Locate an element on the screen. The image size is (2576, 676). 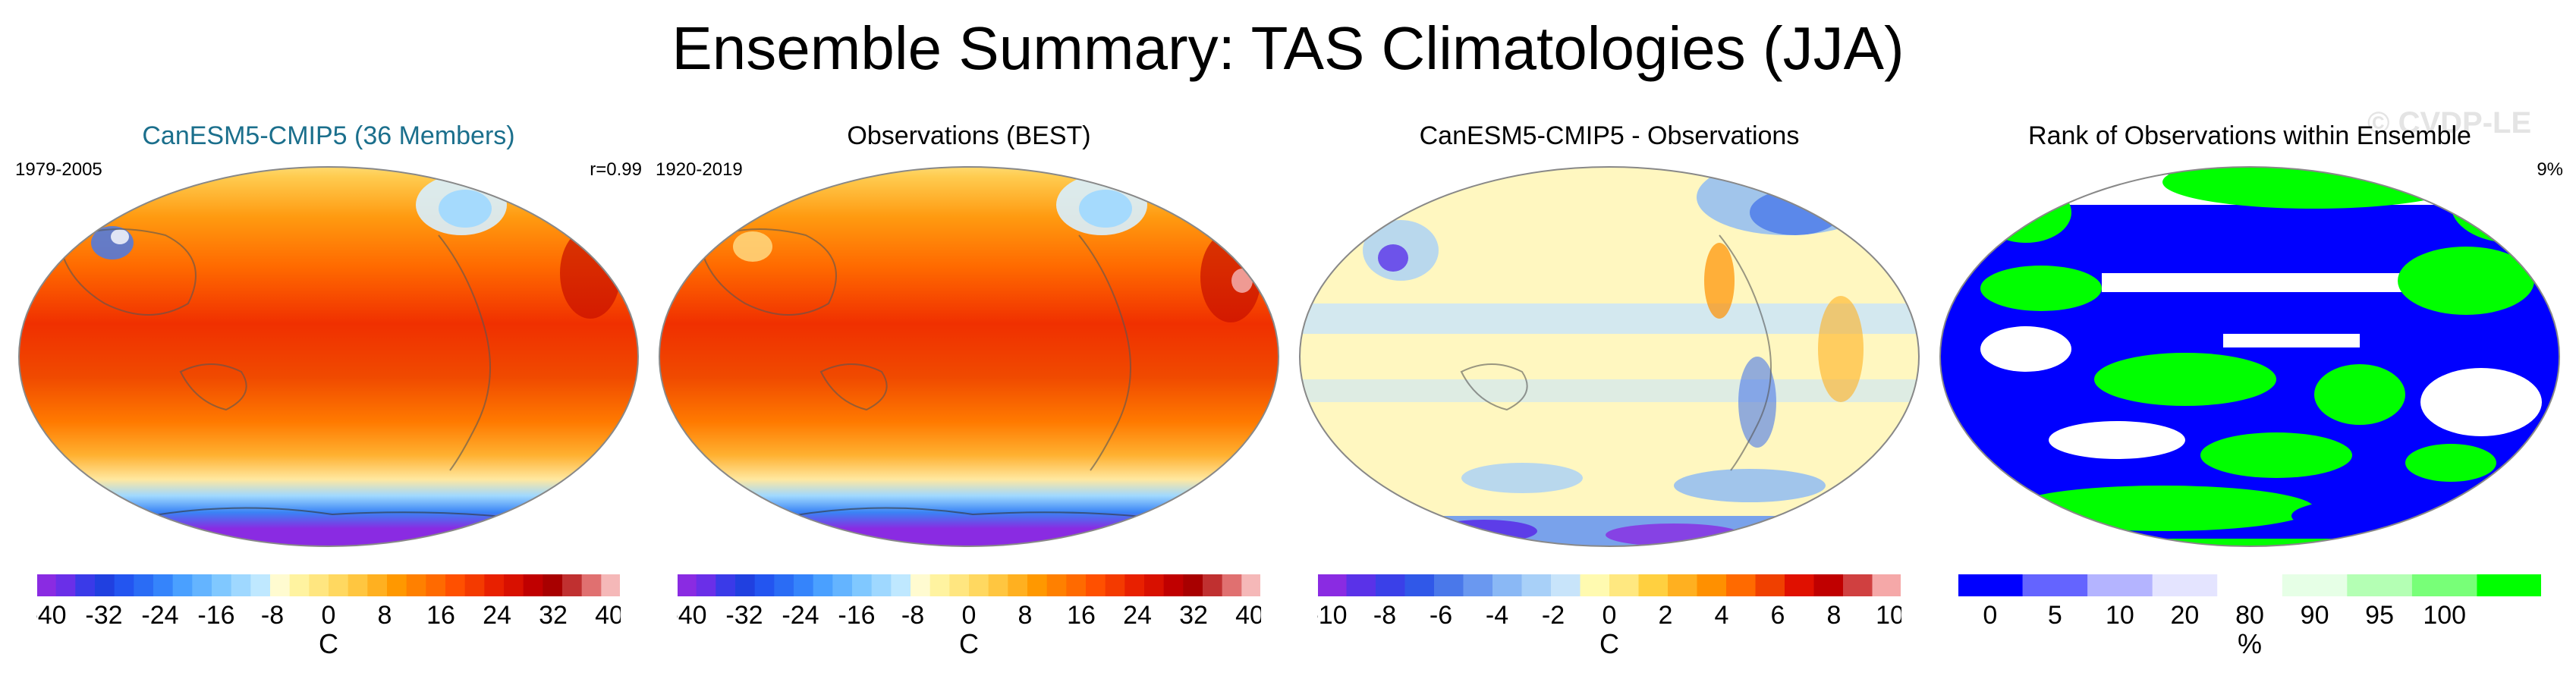
colorbar-unit: % is located at coordinates (2249, 643).